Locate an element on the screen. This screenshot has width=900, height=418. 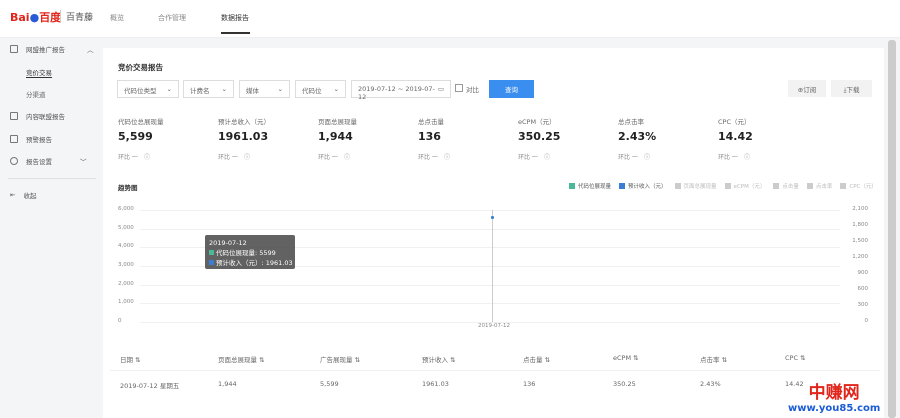
brand-name: 百青藤 is located at coordinates (76, 16).